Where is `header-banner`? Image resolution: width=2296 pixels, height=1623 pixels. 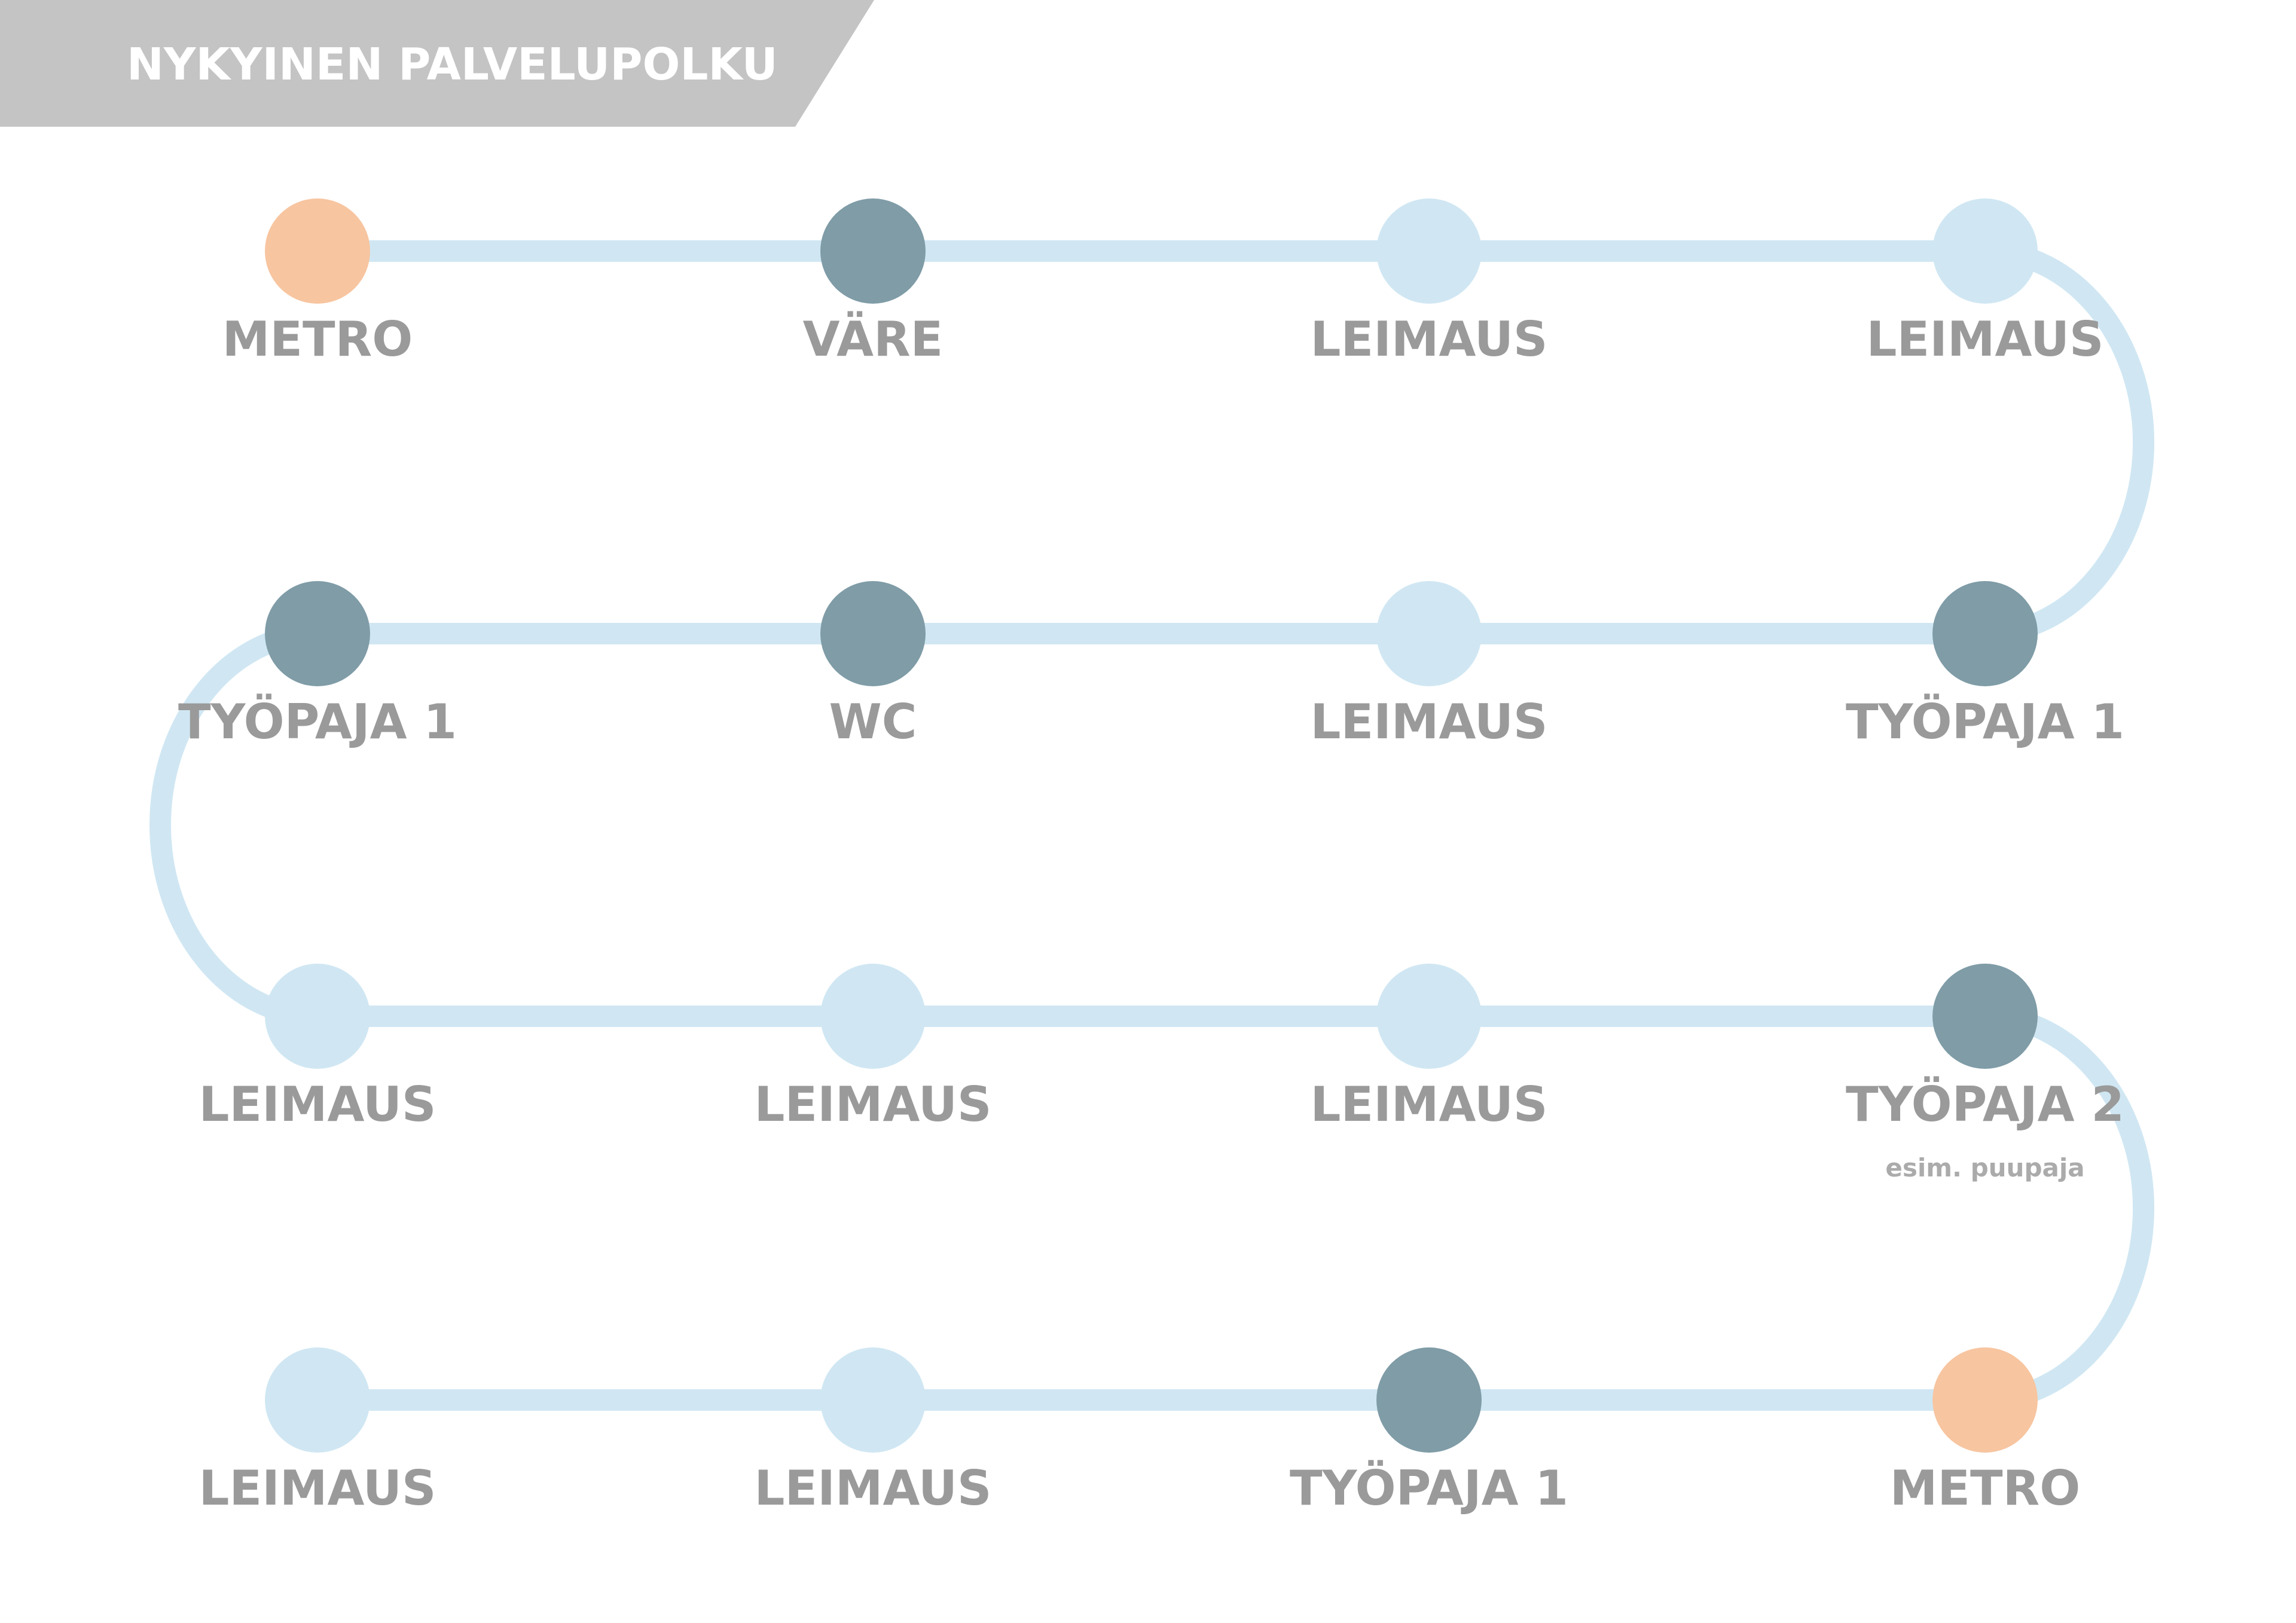
header-banner is located at coordinates (437, 64).